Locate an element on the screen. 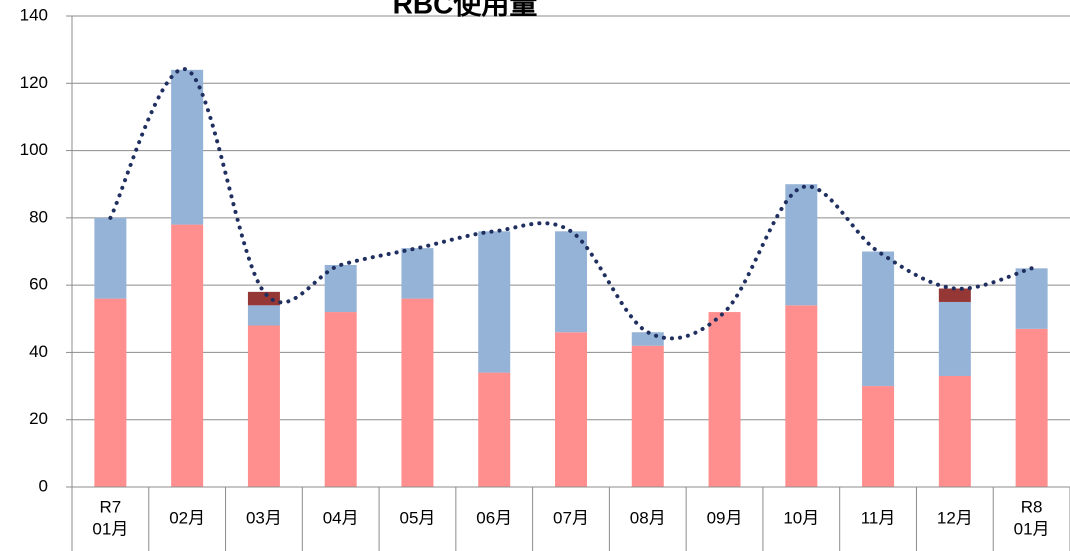 This screenshot has width=1070, height=551. x-tick-label: 10月 is located at coordinates (801, 517).